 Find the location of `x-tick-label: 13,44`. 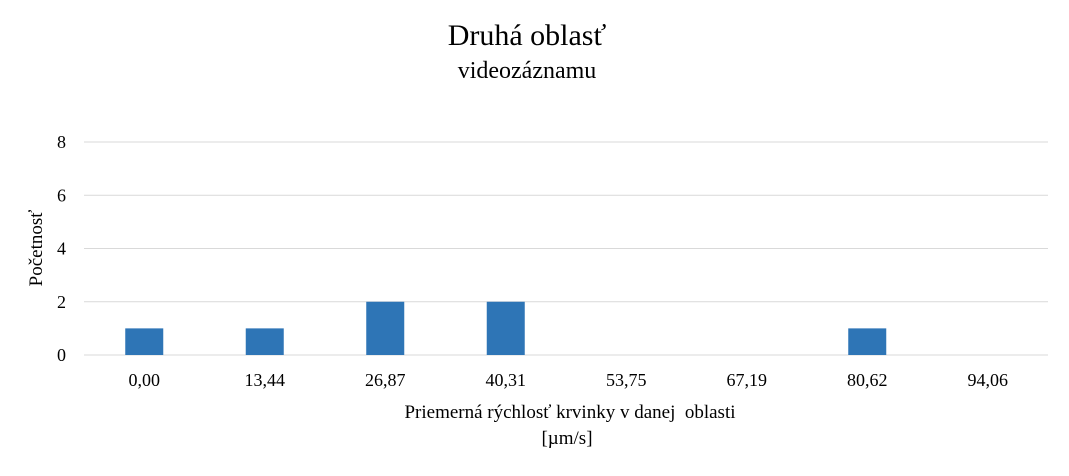

x-tick-label: 13,44 is located at coordinates (265, 380).